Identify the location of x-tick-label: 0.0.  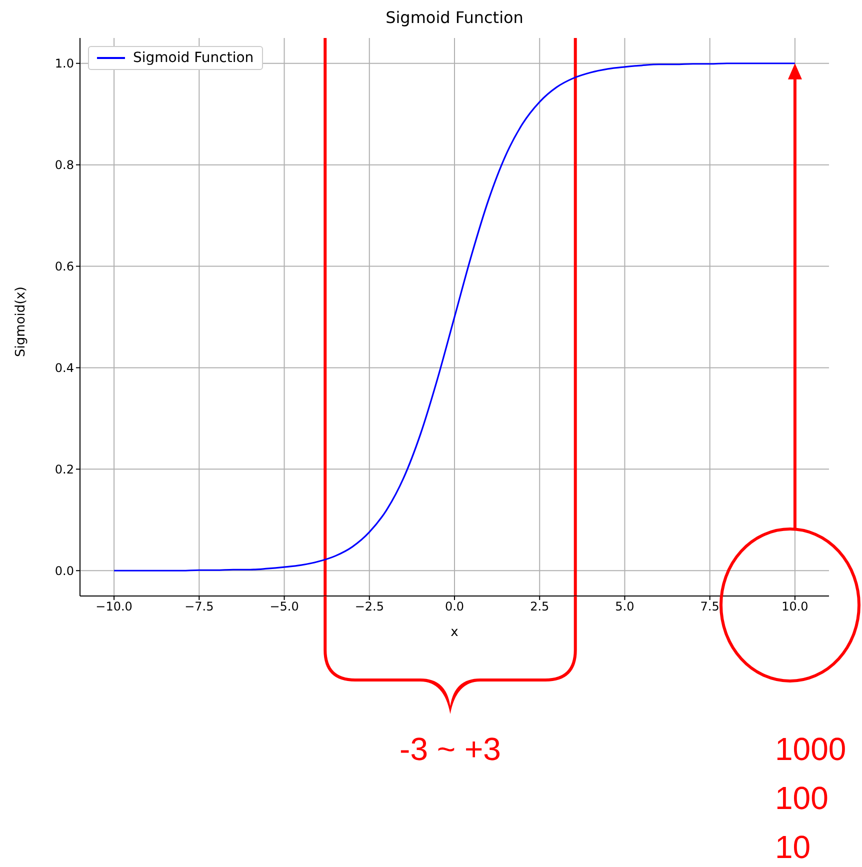
(454, 607).